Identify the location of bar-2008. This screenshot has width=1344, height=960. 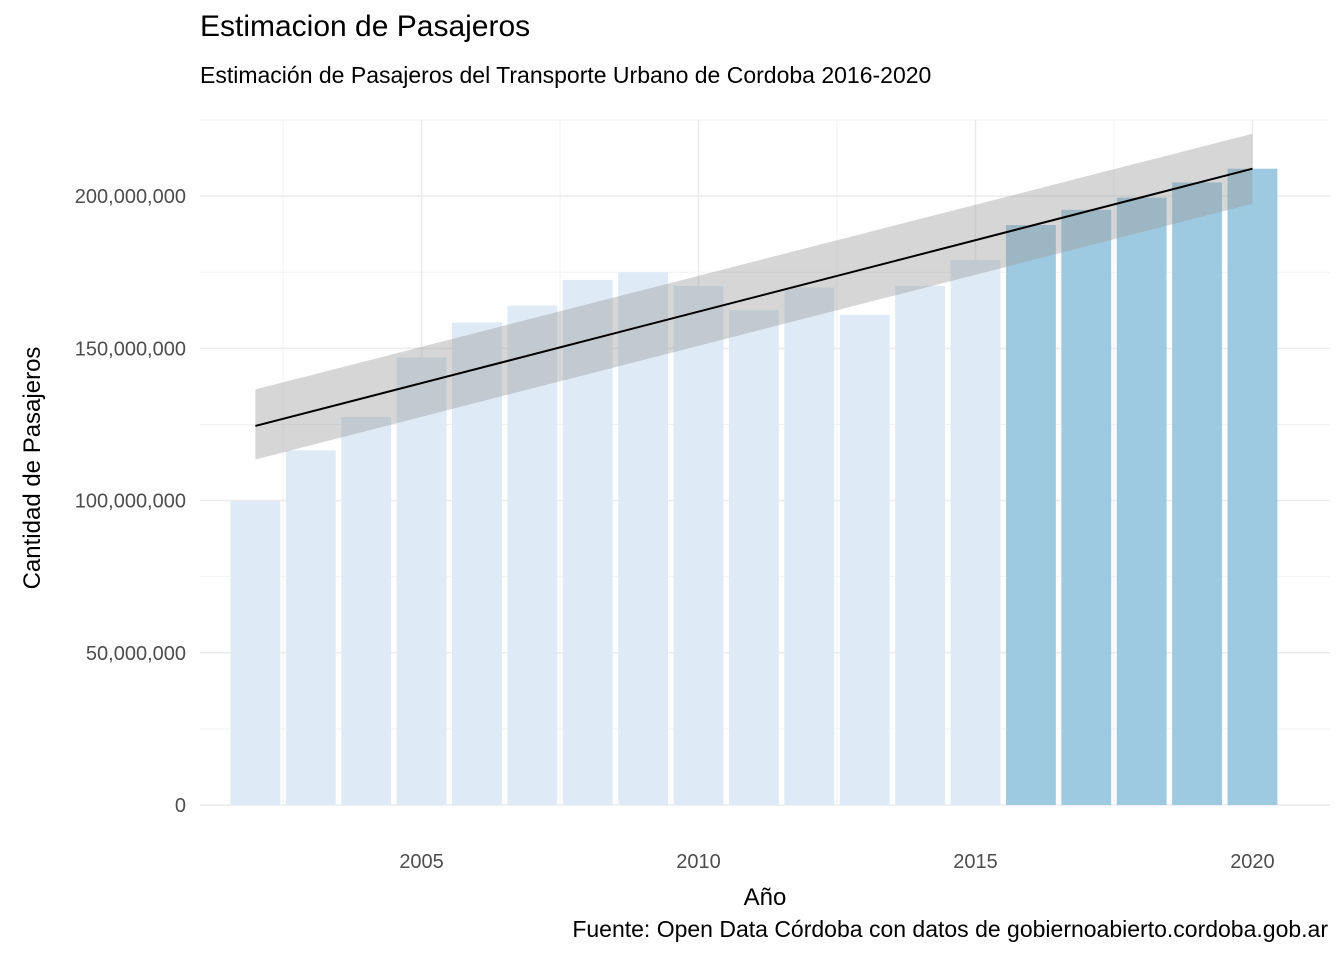
(587, 542).